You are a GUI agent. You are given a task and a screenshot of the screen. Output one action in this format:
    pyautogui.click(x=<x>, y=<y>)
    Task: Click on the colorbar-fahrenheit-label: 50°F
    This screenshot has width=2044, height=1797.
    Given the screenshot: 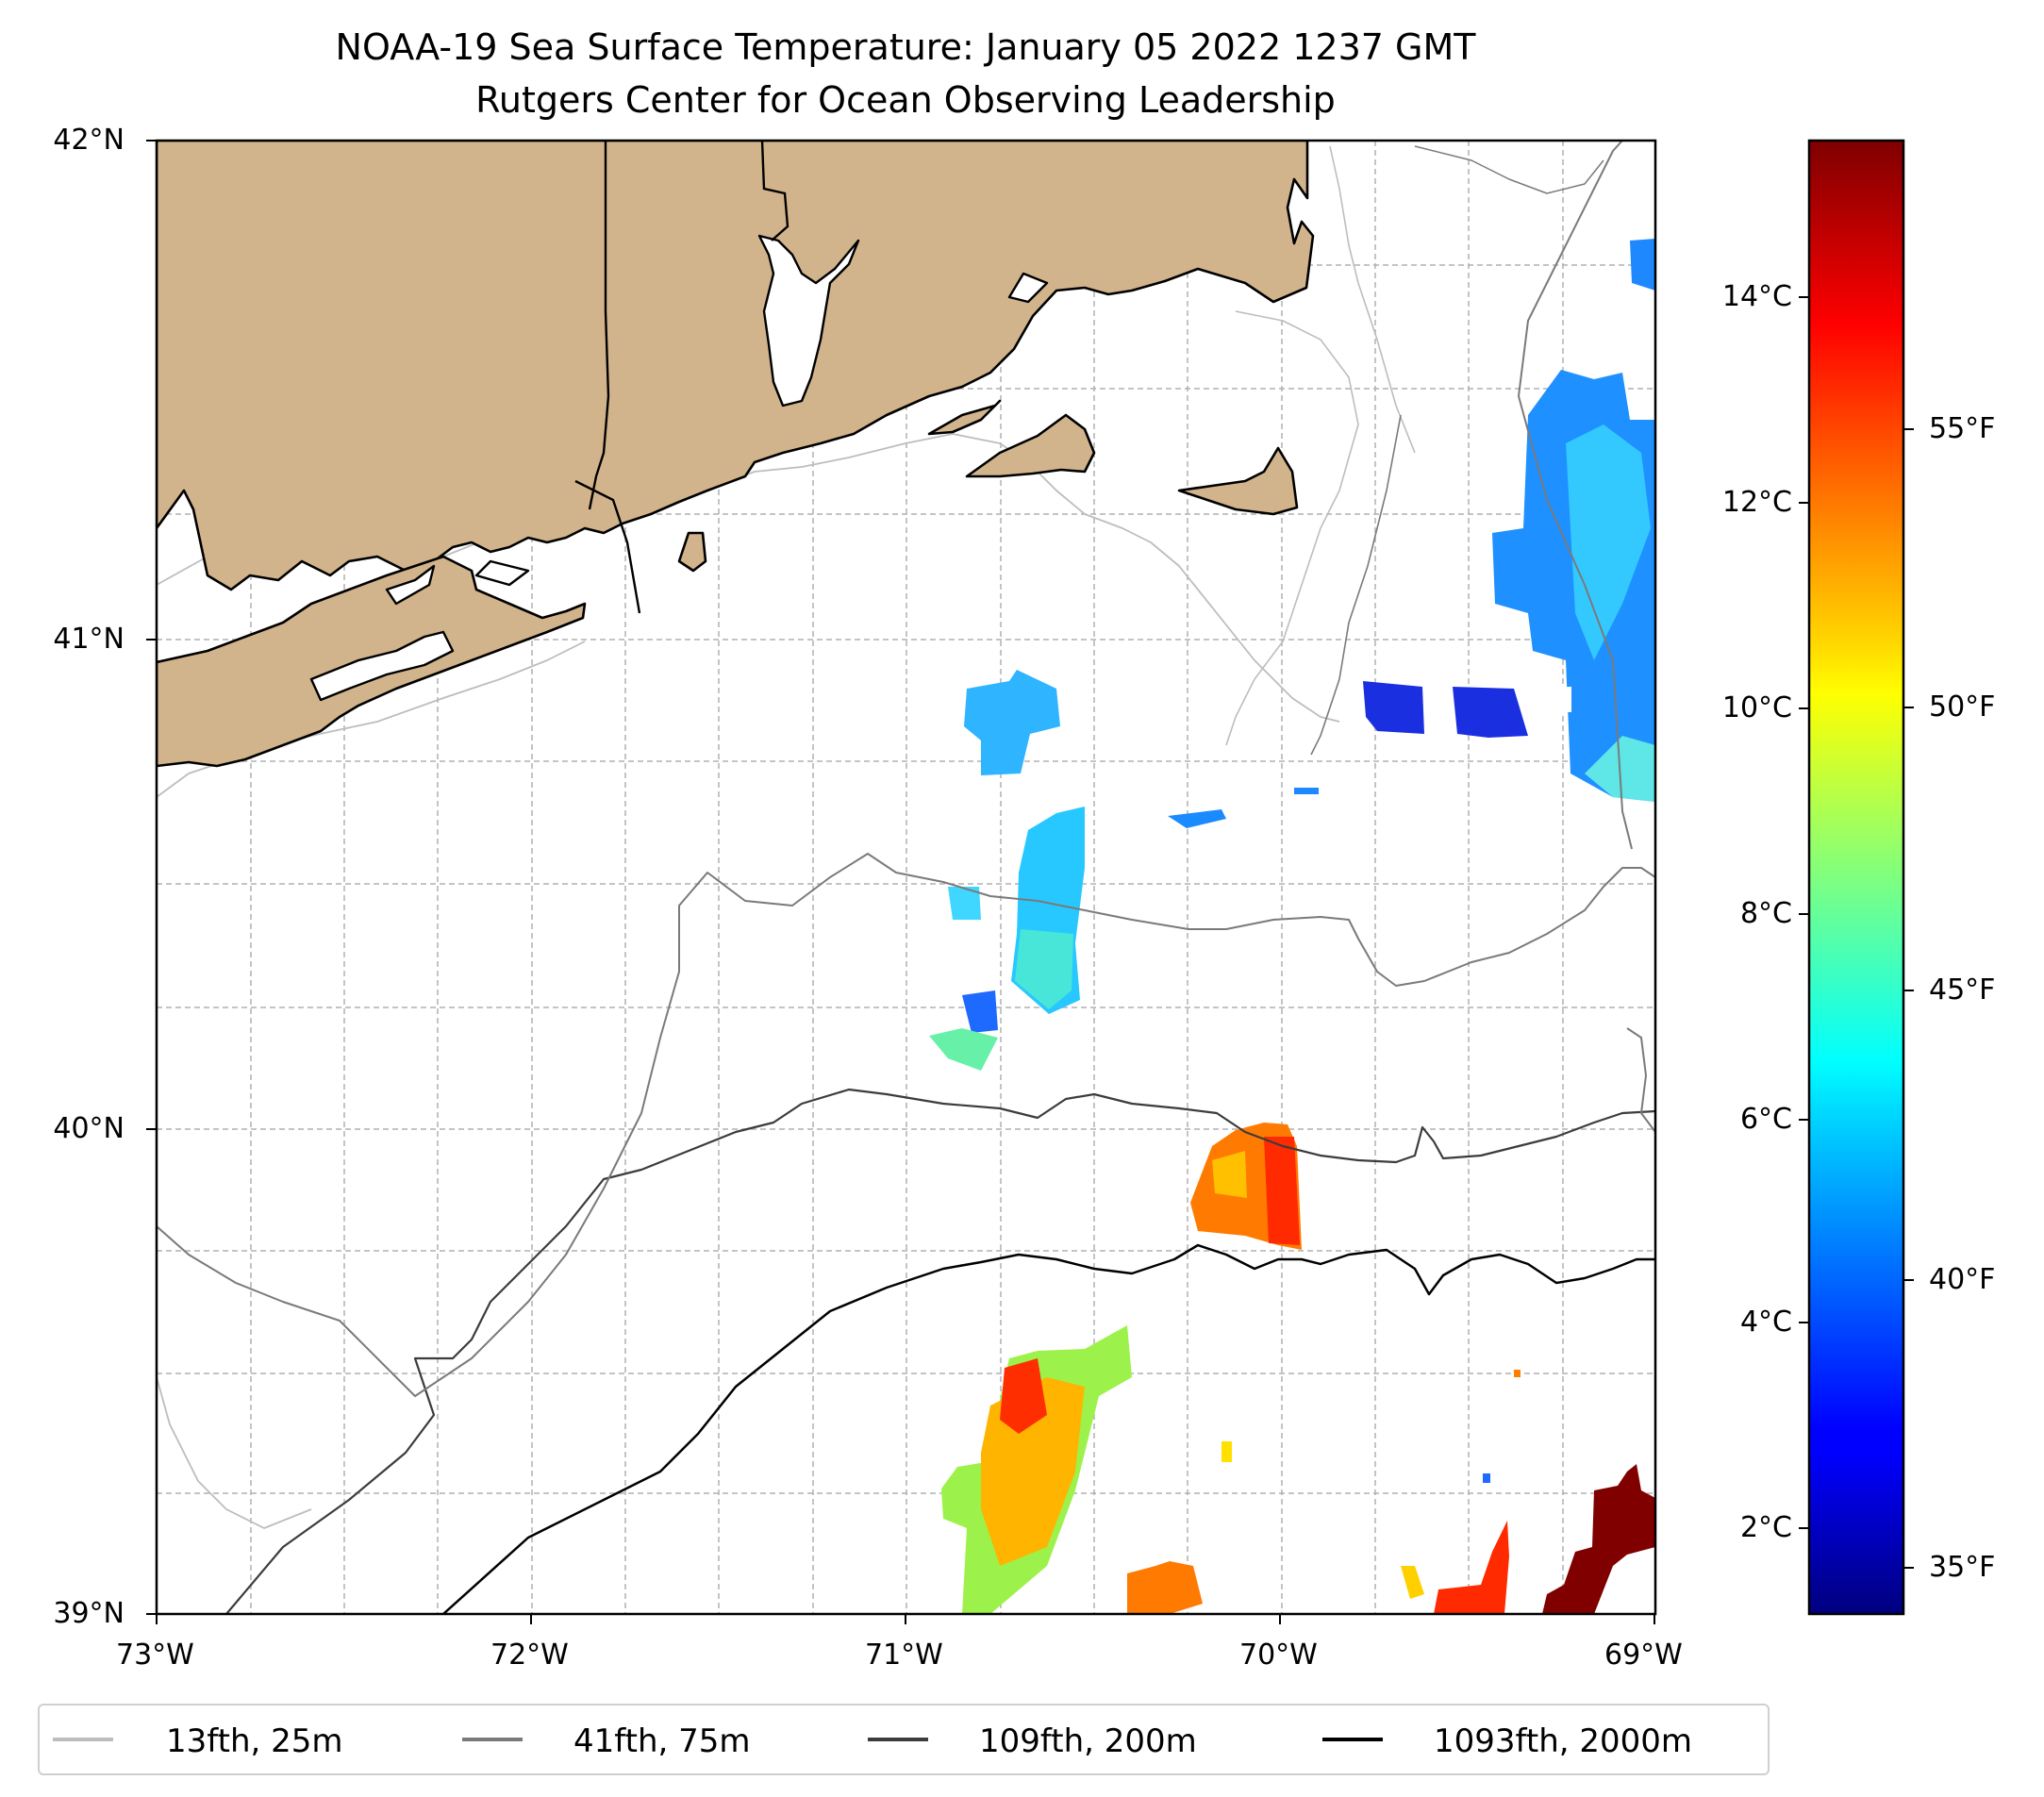 What is the action you would take?
    pyautogui.click(x=1962, y=707)
    